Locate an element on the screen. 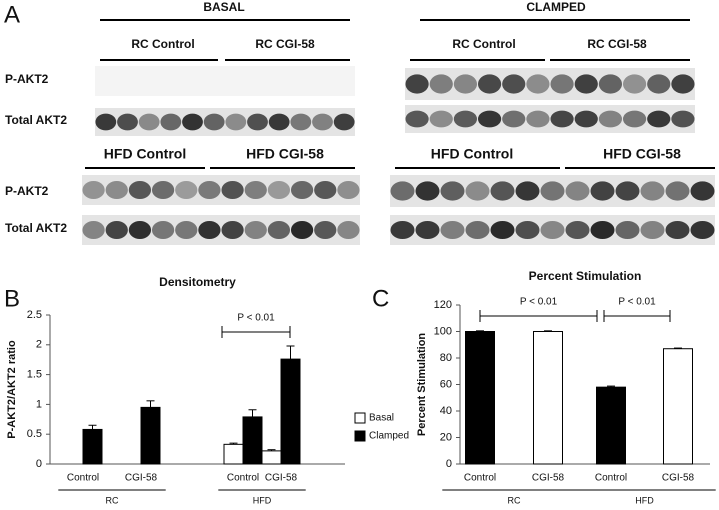 The height and width of the screenshot is (510, 719). y-tick-label: 20 is located at coordinates (446, 437).